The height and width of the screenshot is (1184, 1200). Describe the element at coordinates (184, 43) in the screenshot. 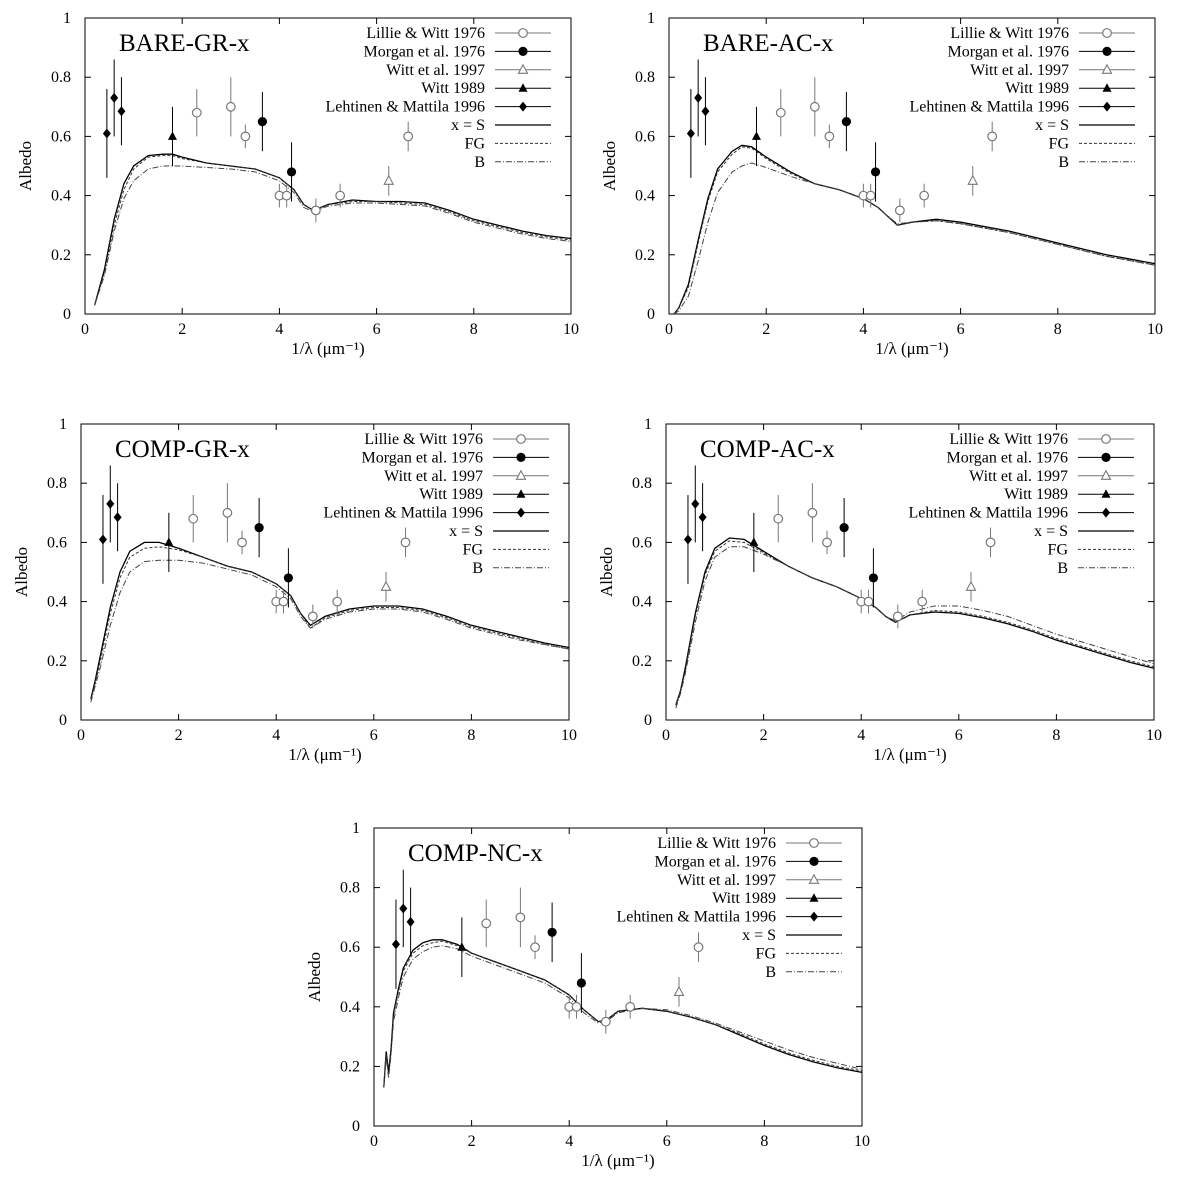

I see `panel-title: BARE-GR-x` at that location.